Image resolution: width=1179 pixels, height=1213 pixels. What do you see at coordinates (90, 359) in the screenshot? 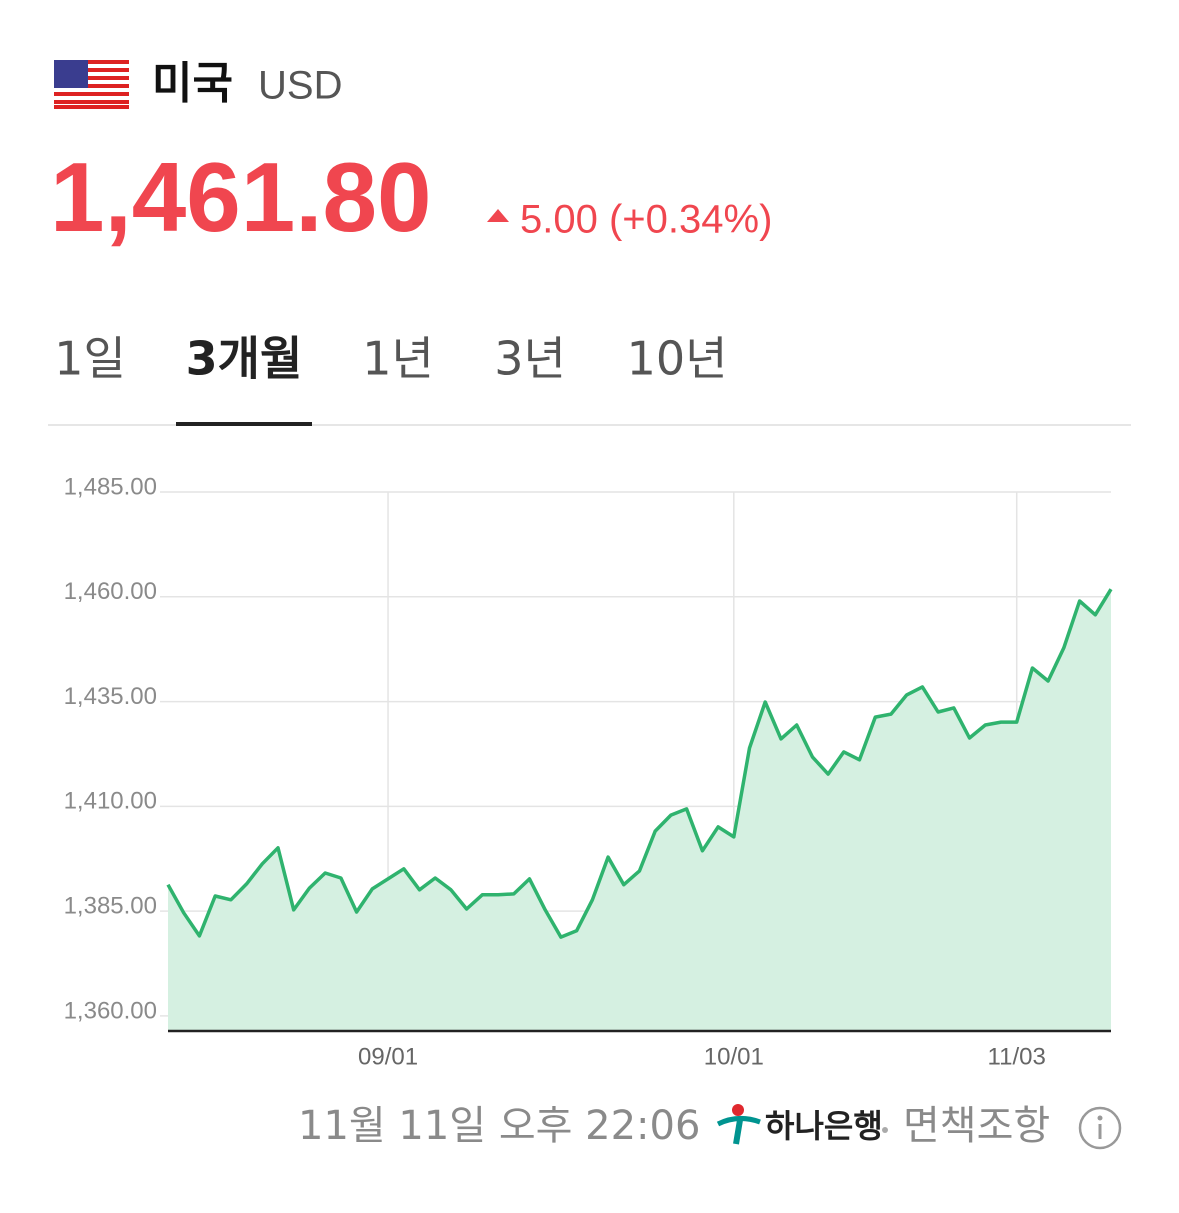
I see `tab: 1일` at bounding box center [90, 359].